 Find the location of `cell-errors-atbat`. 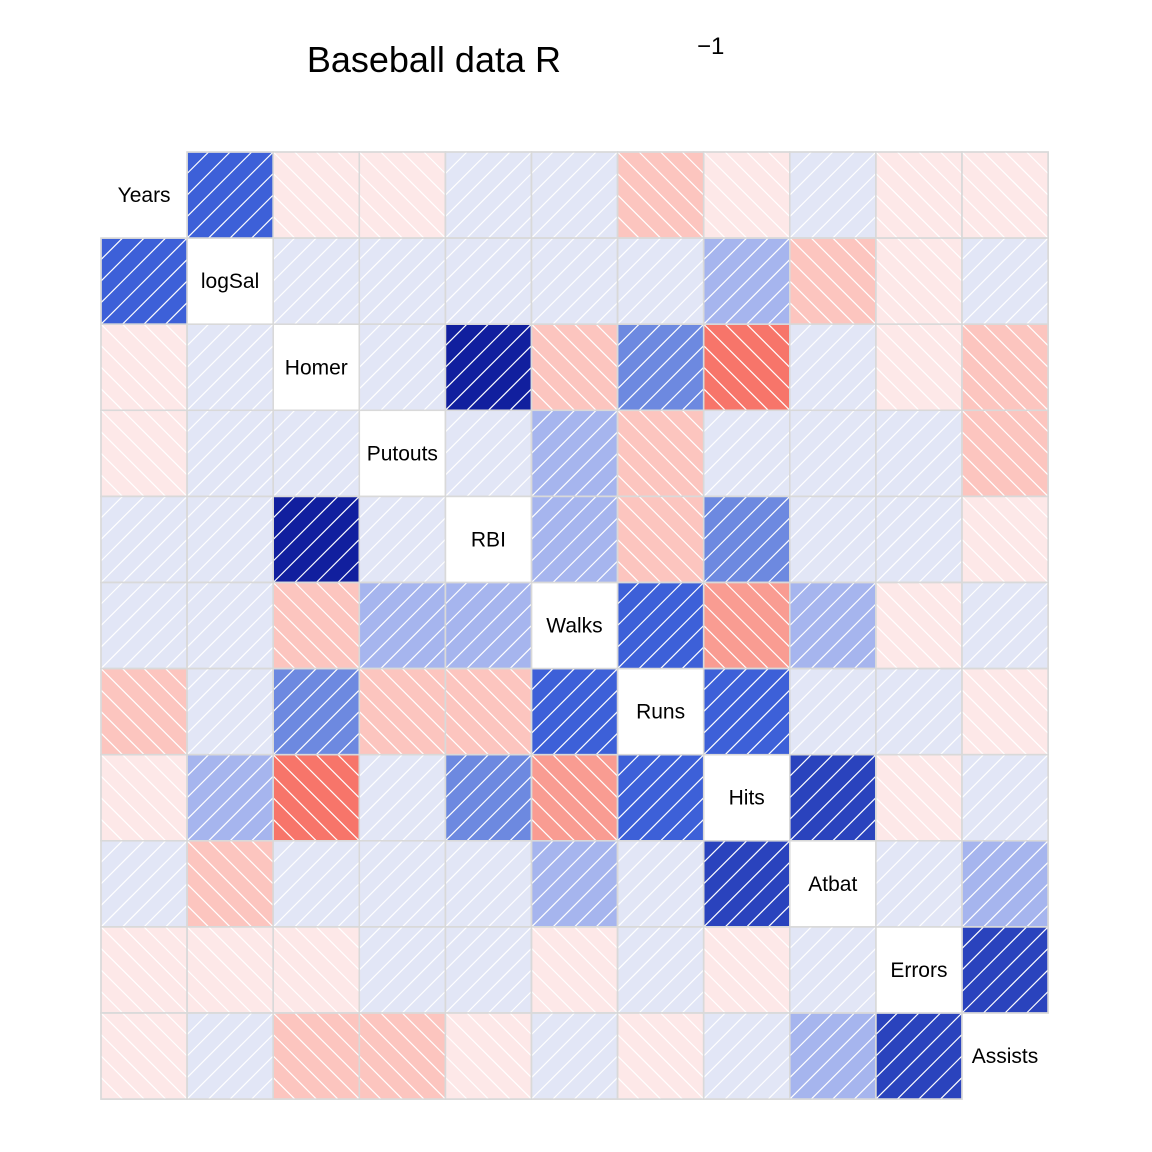

cell-errors-atbat is located at coordinates (833, 970).